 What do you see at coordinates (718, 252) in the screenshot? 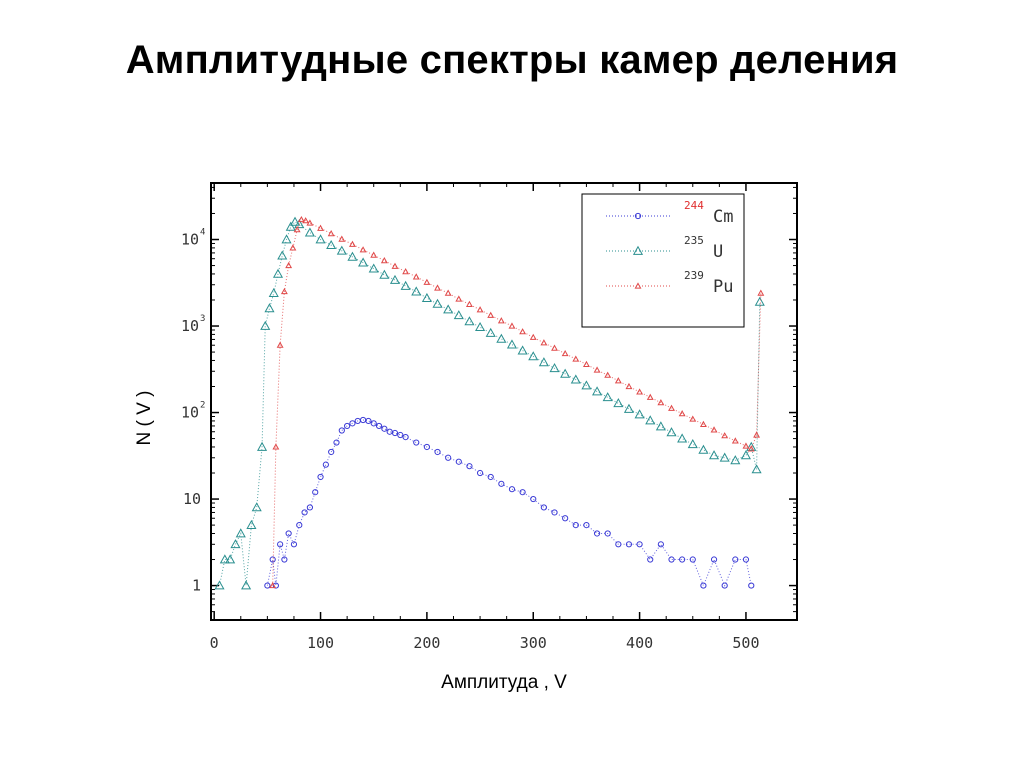
I see `legend-label-u: U` at bounding box center [718, 252].